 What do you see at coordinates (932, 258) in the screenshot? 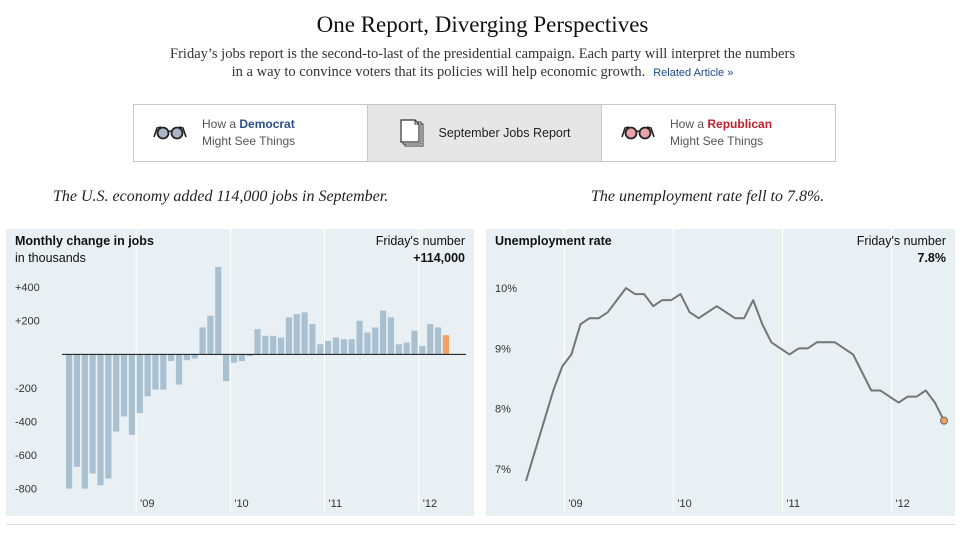
I see `unemployment-callout-value: 7.8%` at bounding box center [932, 258].